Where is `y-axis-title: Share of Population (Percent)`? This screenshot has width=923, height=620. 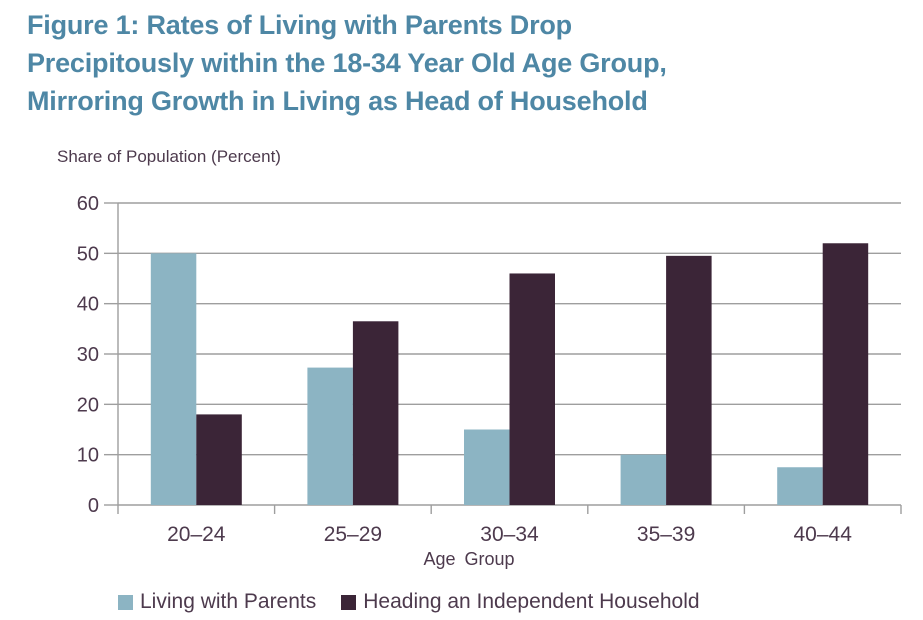
y-axis-title: Share of Population (Percent) is located at coordinates (169, 156).